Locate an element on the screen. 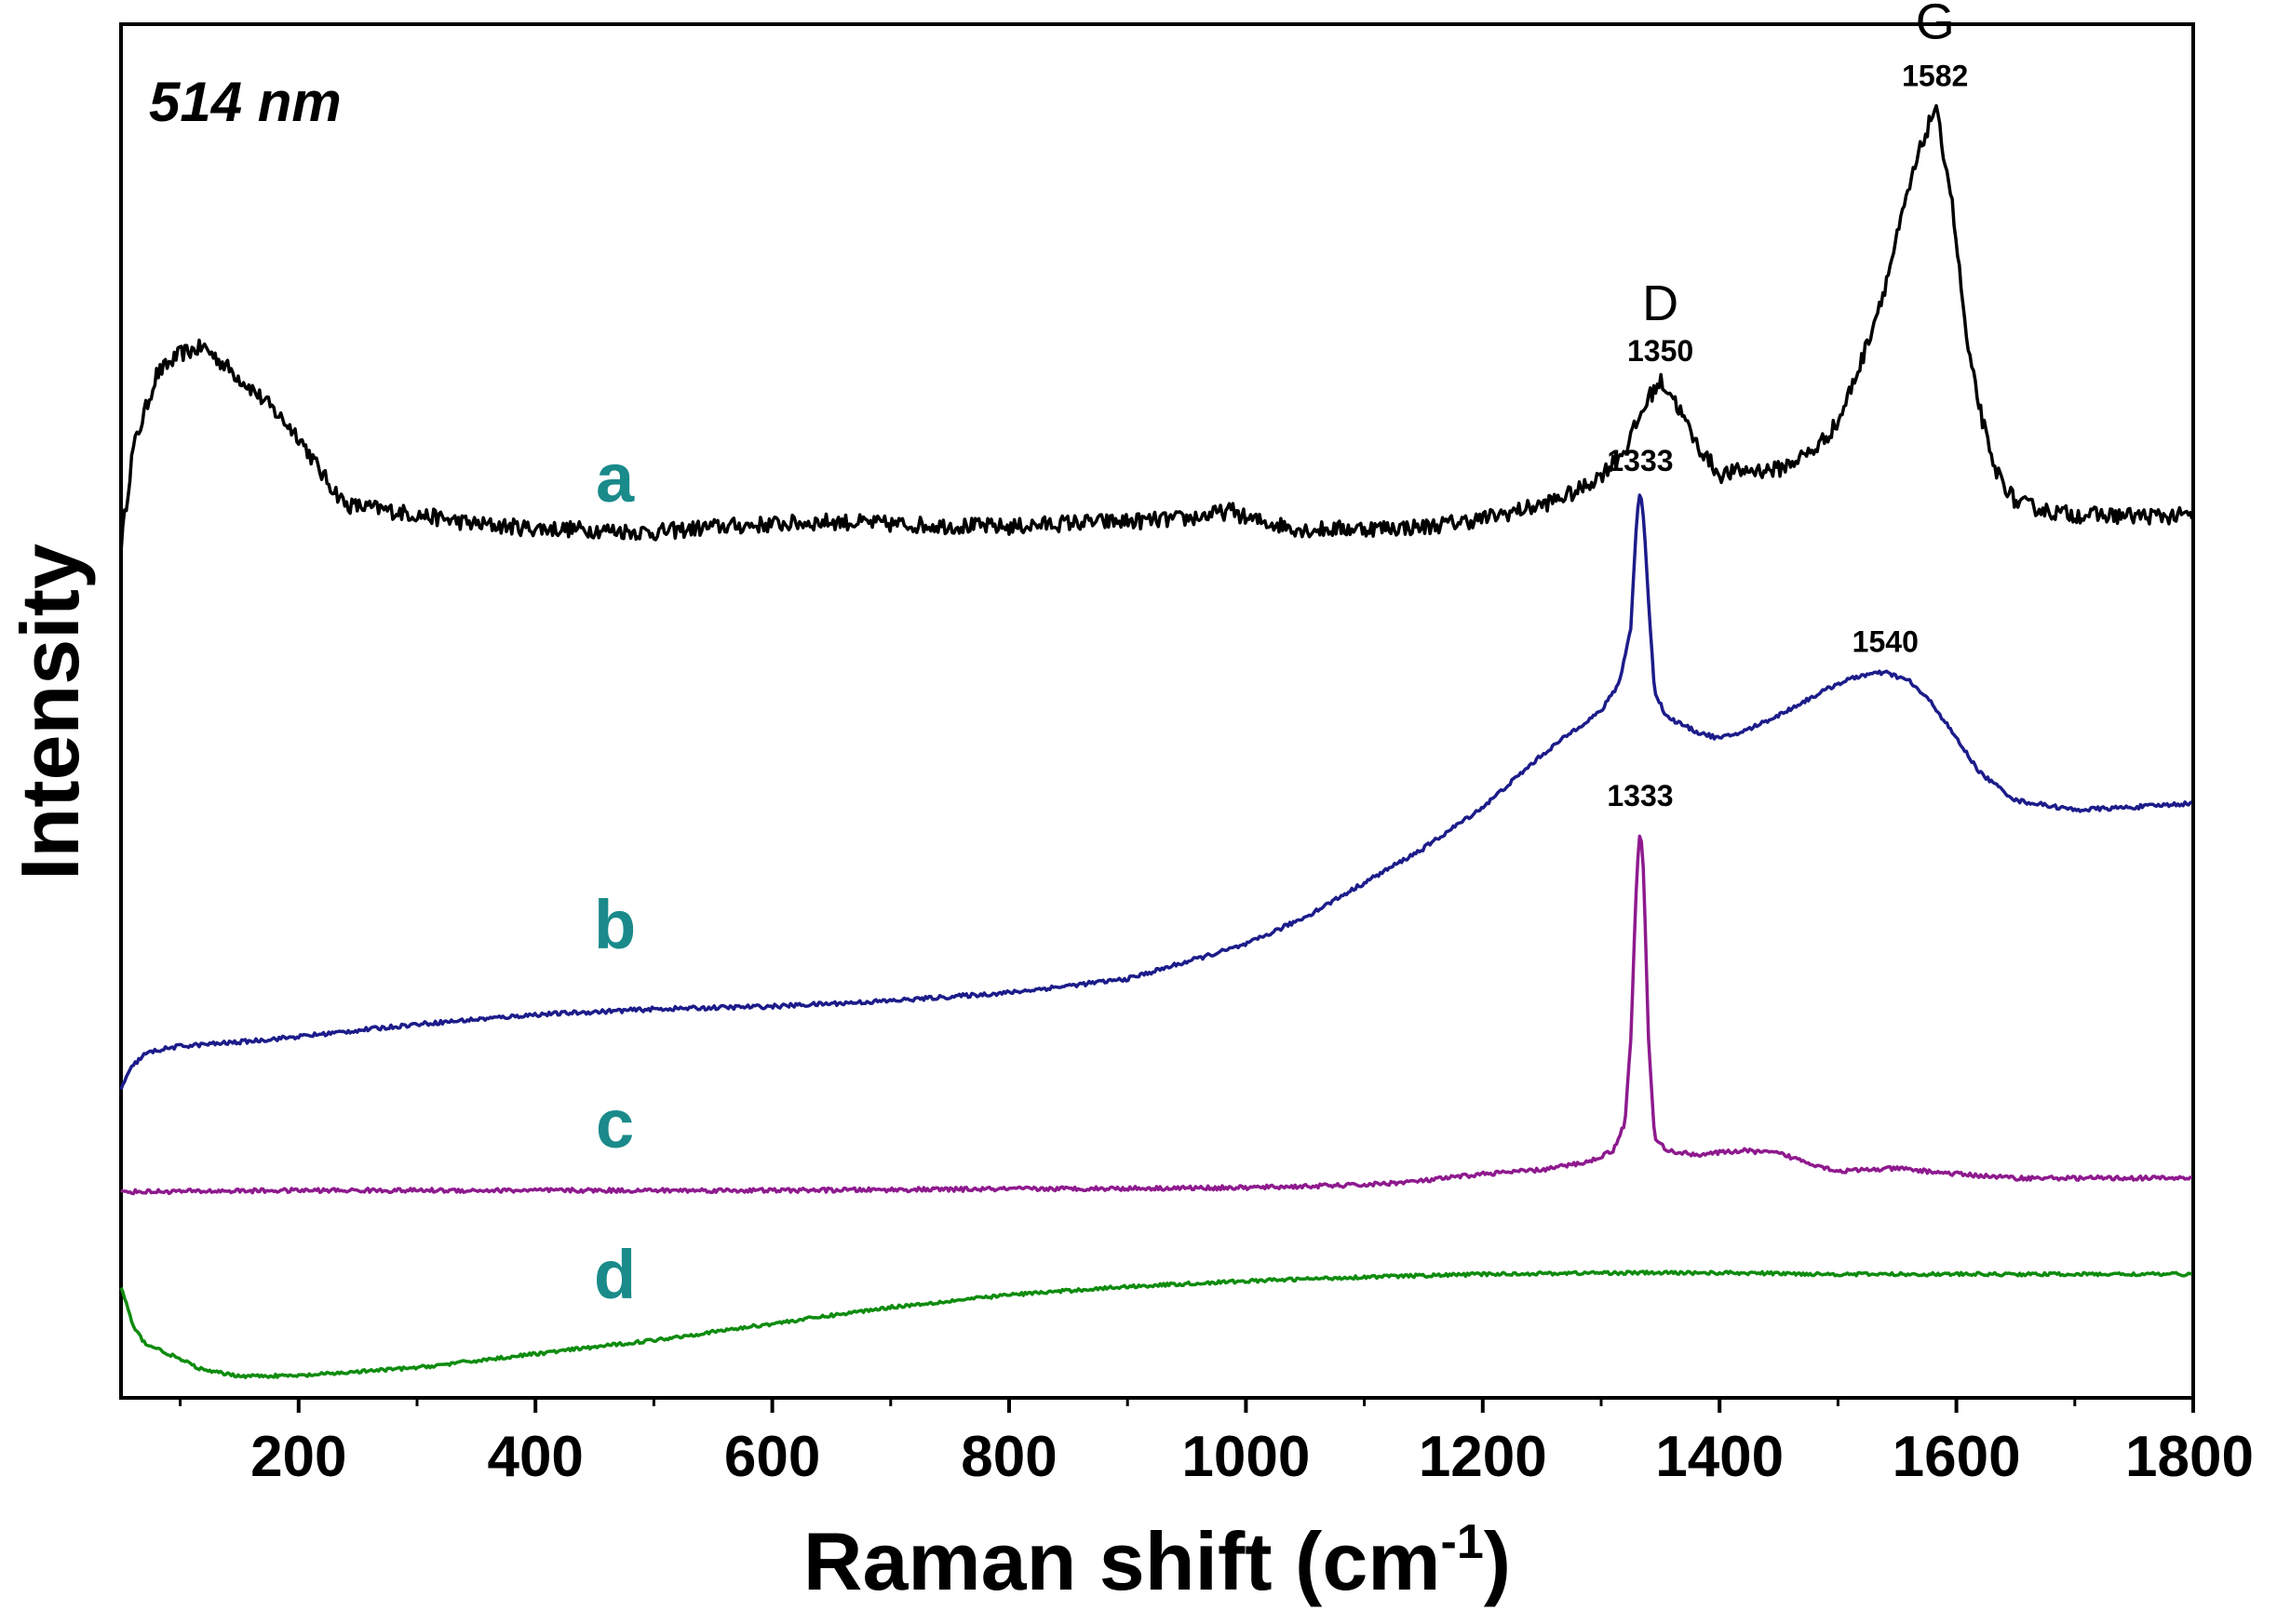 Image resolution: width=2277 pixels, height=1624 pixels. band-label-G: G is located at coordinates (1935, 24).